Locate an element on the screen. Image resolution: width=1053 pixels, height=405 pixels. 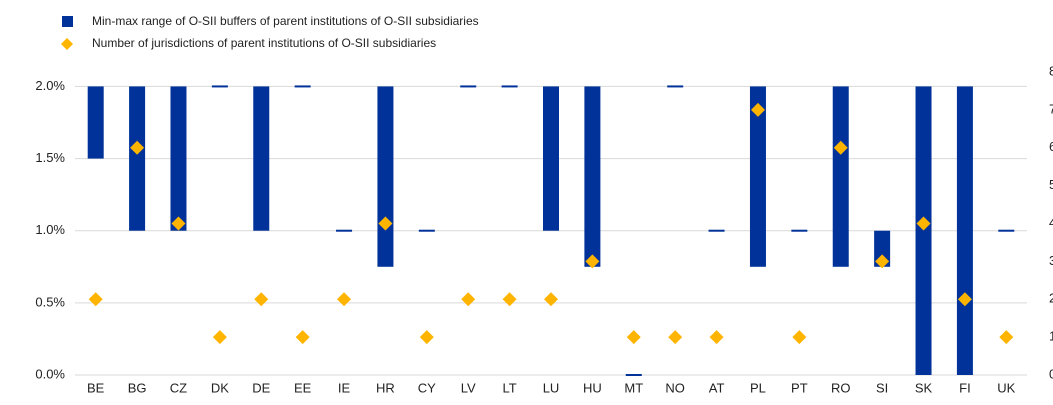
y2-tick-label: 1 is located at coordinates (1051, 336).